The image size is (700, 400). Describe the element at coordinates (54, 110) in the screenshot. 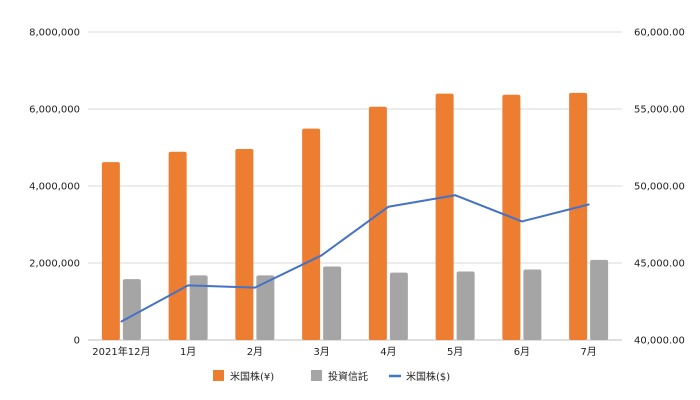

I see `left-tick-label: 6,000,000` at that location.